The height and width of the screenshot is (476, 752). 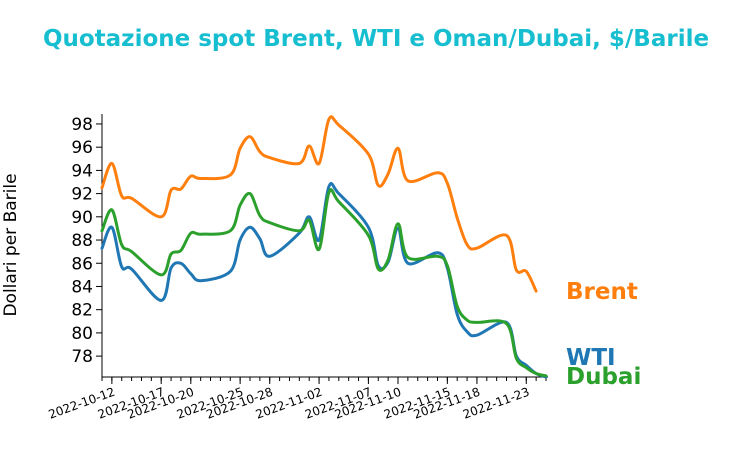 What do you see at coordinates (82, 218) in the screenshot?
I see `y-tick-label: 90` at bounding box center [82, 218].